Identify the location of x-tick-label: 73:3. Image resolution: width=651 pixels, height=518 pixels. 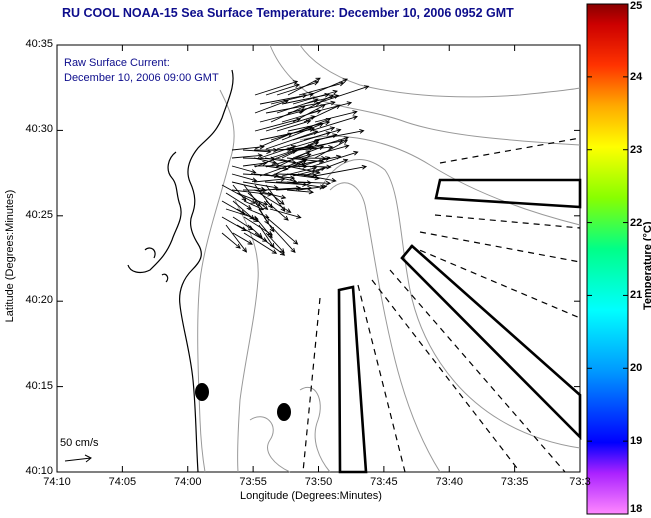
(580, 482).